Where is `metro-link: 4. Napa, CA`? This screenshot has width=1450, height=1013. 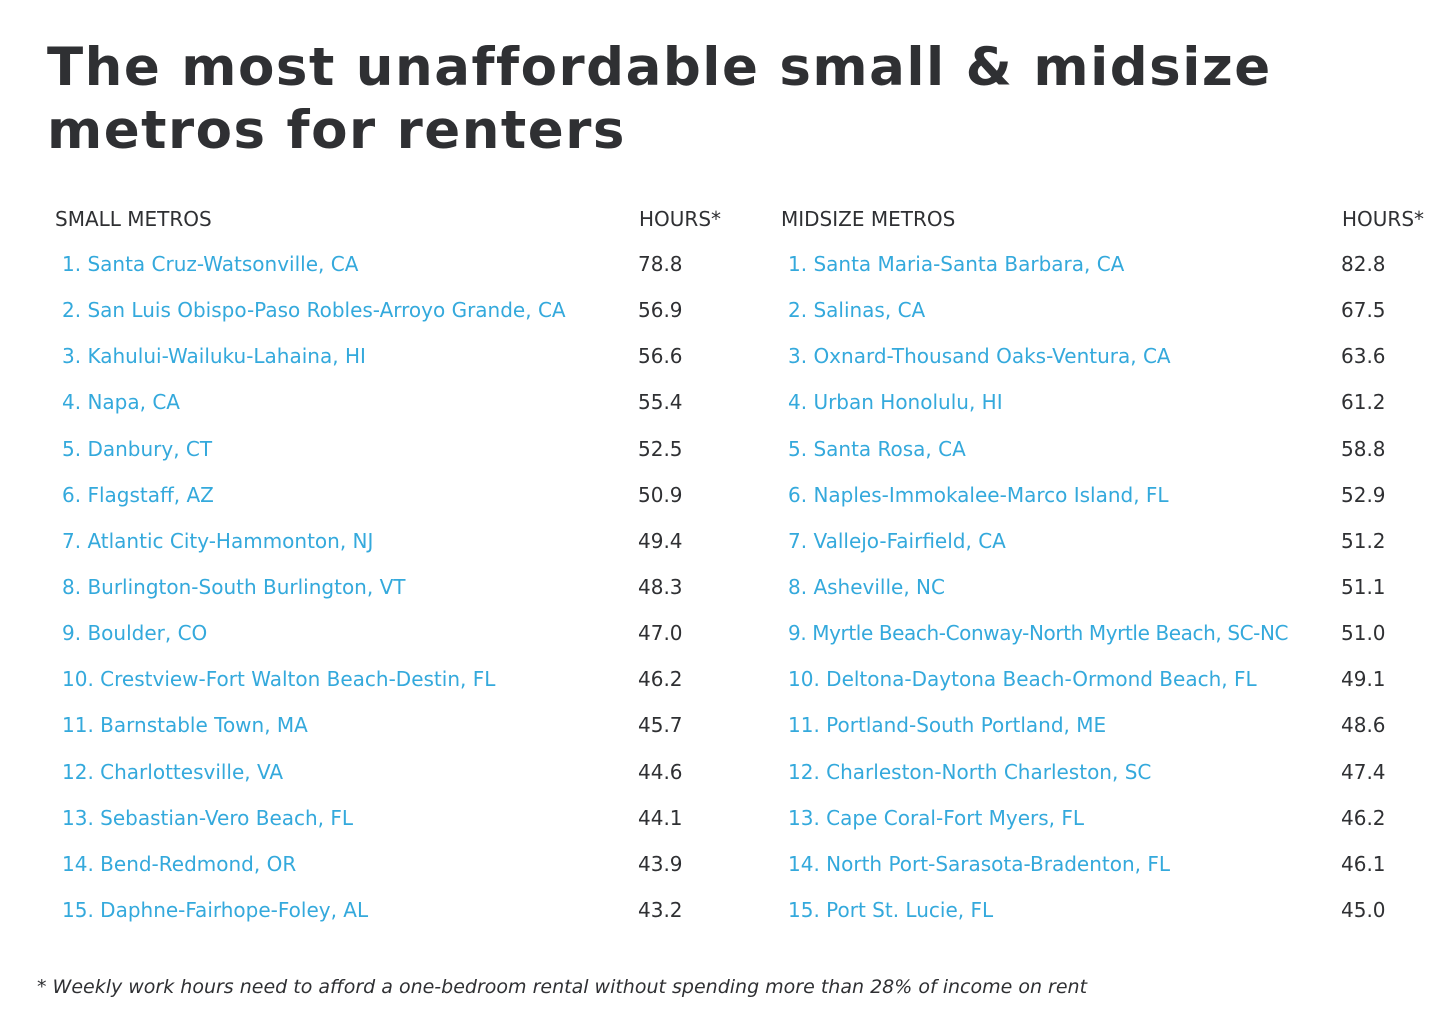 metro-link: 4. Napa, CA is located at coordinates (121, 402).